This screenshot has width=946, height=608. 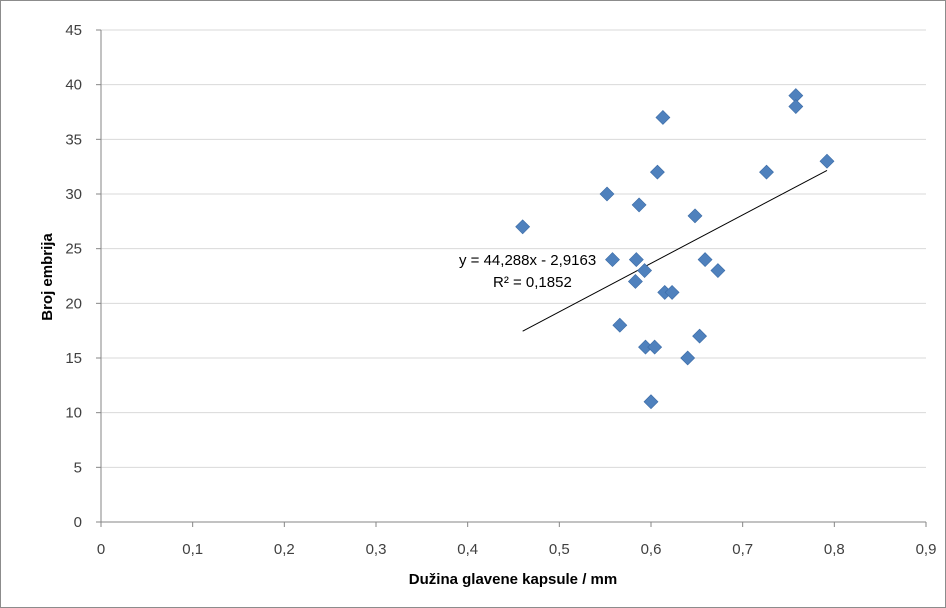 What do you see at coordinates (467, 549) in the screenshot?
I see `x-tick-label: 0,4` at bounding box center [467, 549].